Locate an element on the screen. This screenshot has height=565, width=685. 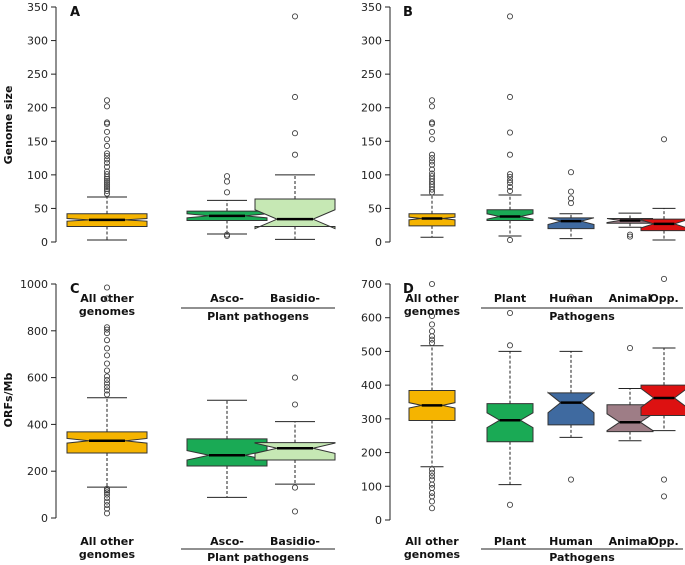
y-axis-title: Genome size is located at coordinates (8, 125).